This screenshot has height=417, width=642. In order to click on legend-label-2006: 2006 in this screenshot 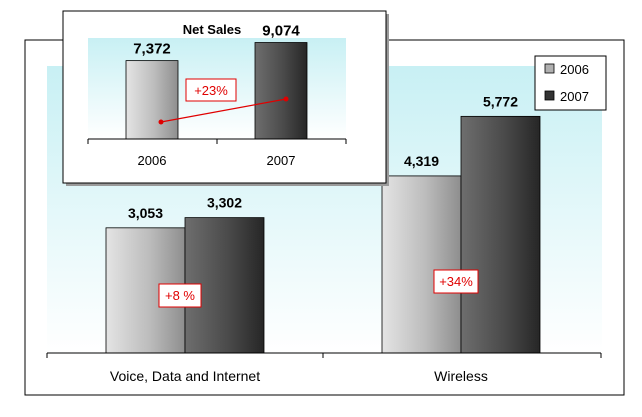, I will do `click(574, 69)`.